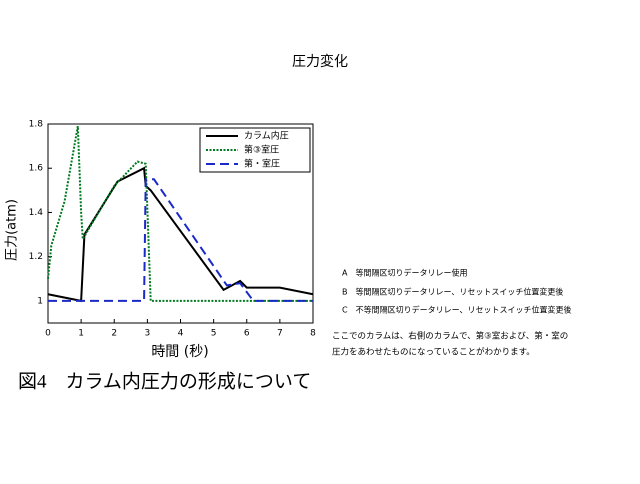 Image resolution: width=640 pixels, height=484 pixels. What do you see at coordinates (12, 230) in the screenshot?
I see `y-axis-label: 圧力(atm)` at bounding box center [12, 230].